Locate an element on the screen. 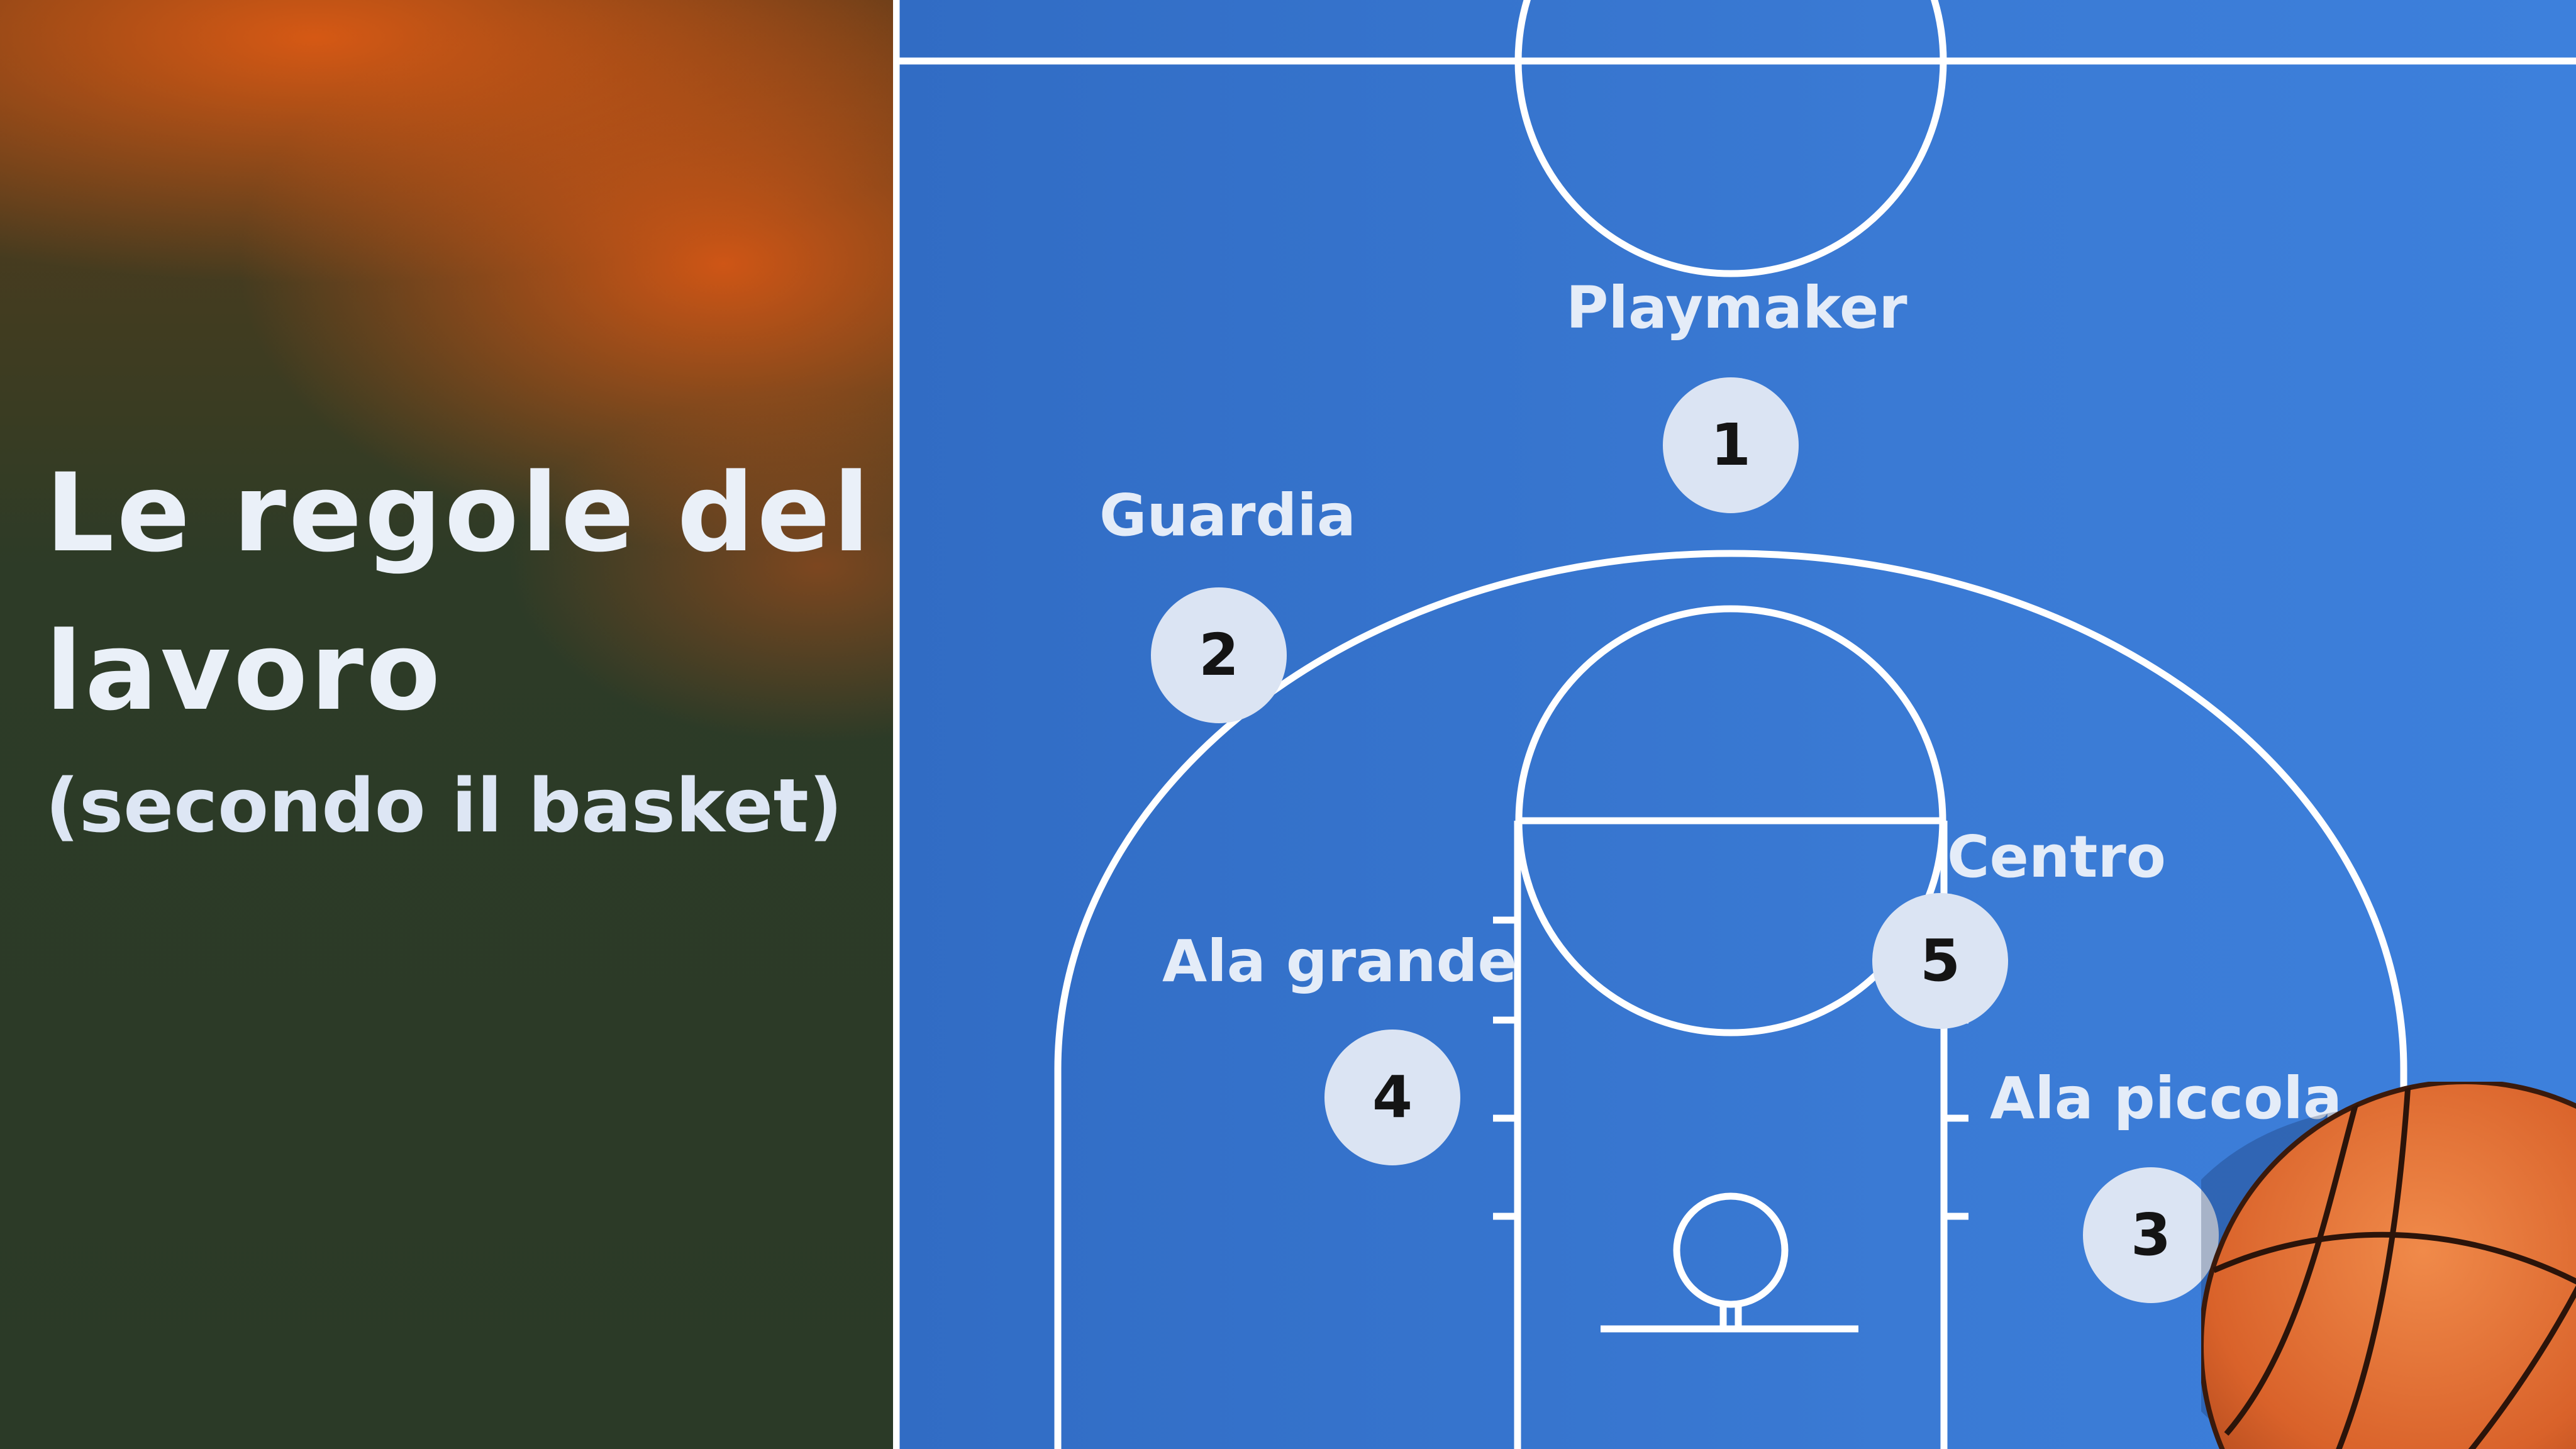 The image size is (2576, 1449). position-marker-4: 4 is located at coordinates (1392, 1097).